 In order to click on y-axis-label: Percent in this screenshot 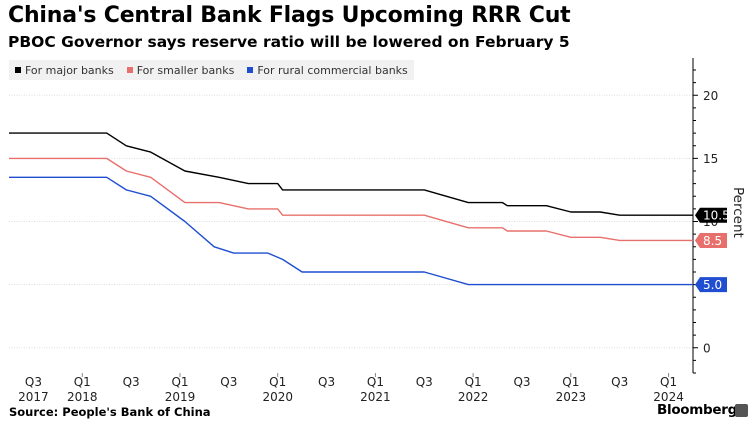, I will do `click(738, 212)`.